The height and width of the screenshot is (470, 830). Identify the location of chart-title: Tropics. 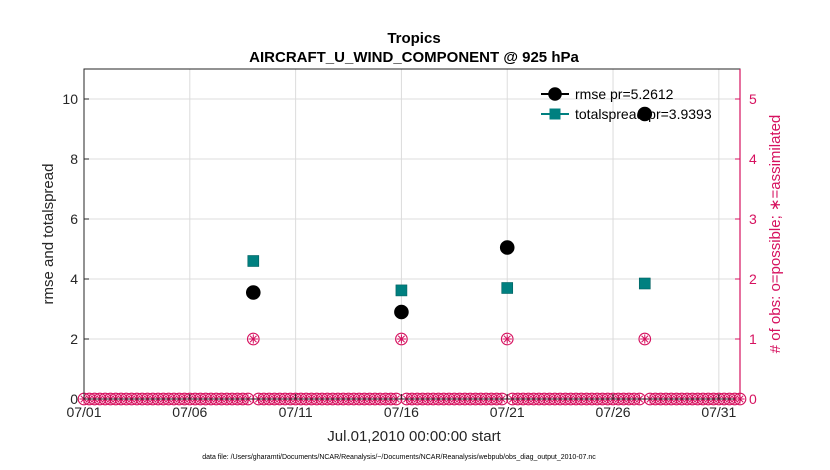
(413, 38).